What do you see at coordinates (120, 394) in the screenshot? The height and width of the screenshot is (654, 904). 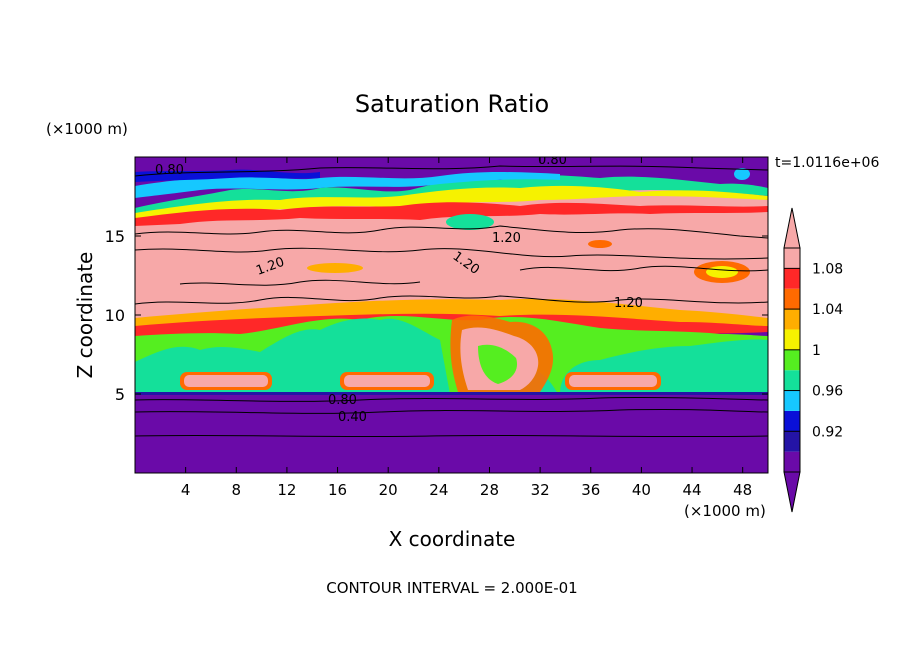 I see `y-tick-label: 5` at bounding box center [120, 394].